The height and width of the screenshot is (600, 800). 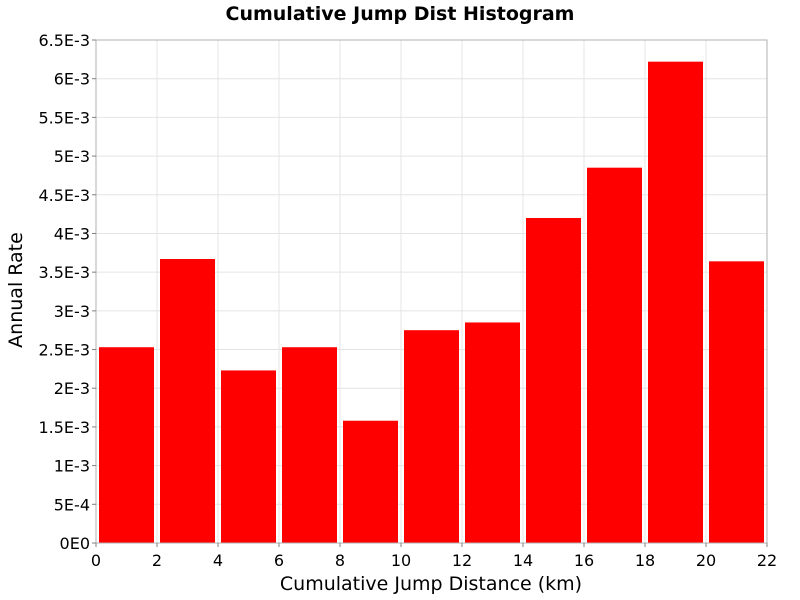 What do you see at coordinates (64, 117) in the screenshot?
I see `y-tick-label: 5.5E-3` at bounding box center [64, 117].